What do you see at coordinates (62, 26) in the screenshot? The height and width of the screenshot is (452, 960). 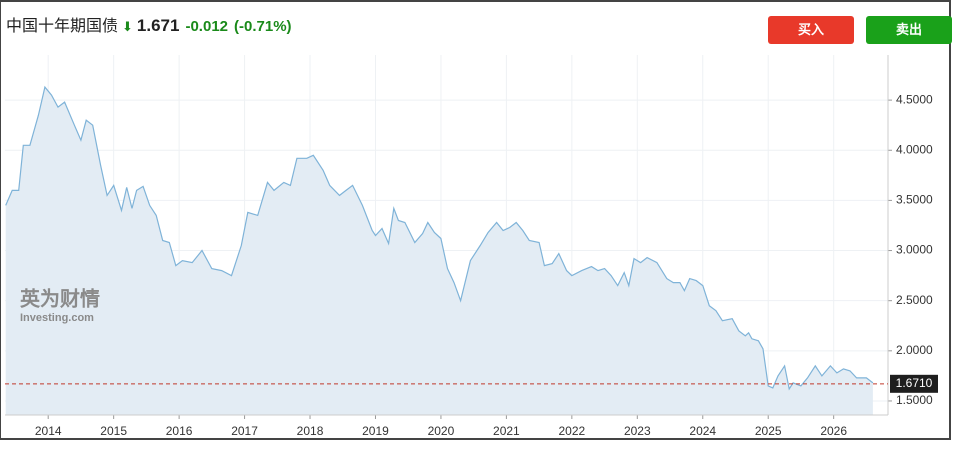 I see `title: 中国十年期国债` at bounding box center [62, 26].